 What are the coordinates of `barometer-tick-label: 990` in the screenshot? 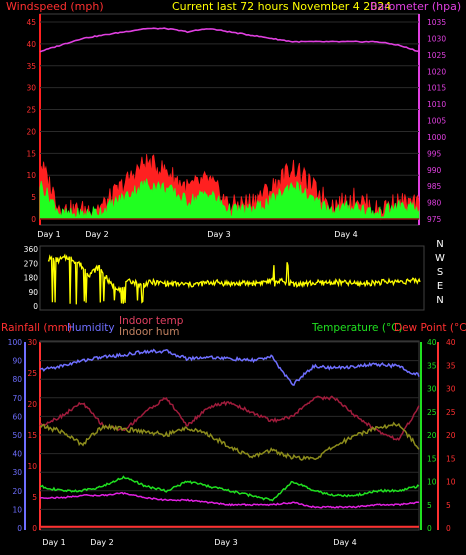 It's located at (434, 170).